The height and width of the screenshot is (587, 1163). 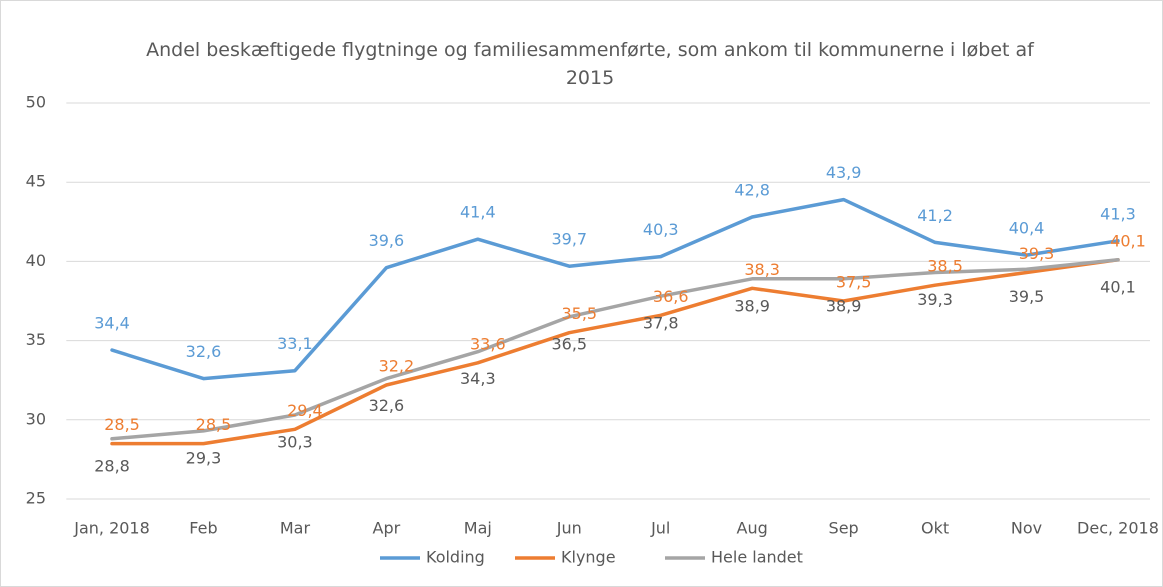 What do you see at coordinates (945, 266) in the screenshot?
I see `data-label: 38,5` at bounding box center [945, 266].